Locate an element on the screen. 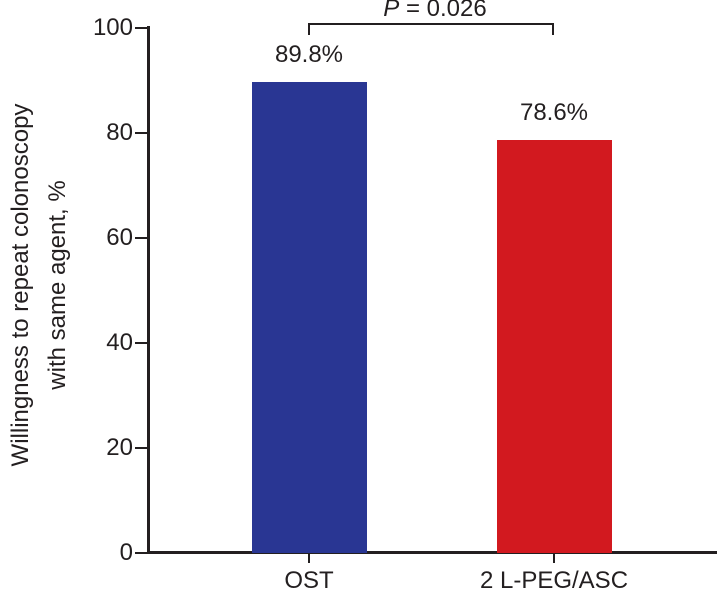 This screenshot has height=604, width=717. p-value-annotation: P = 0.026 is located at coordinates (435, 11).